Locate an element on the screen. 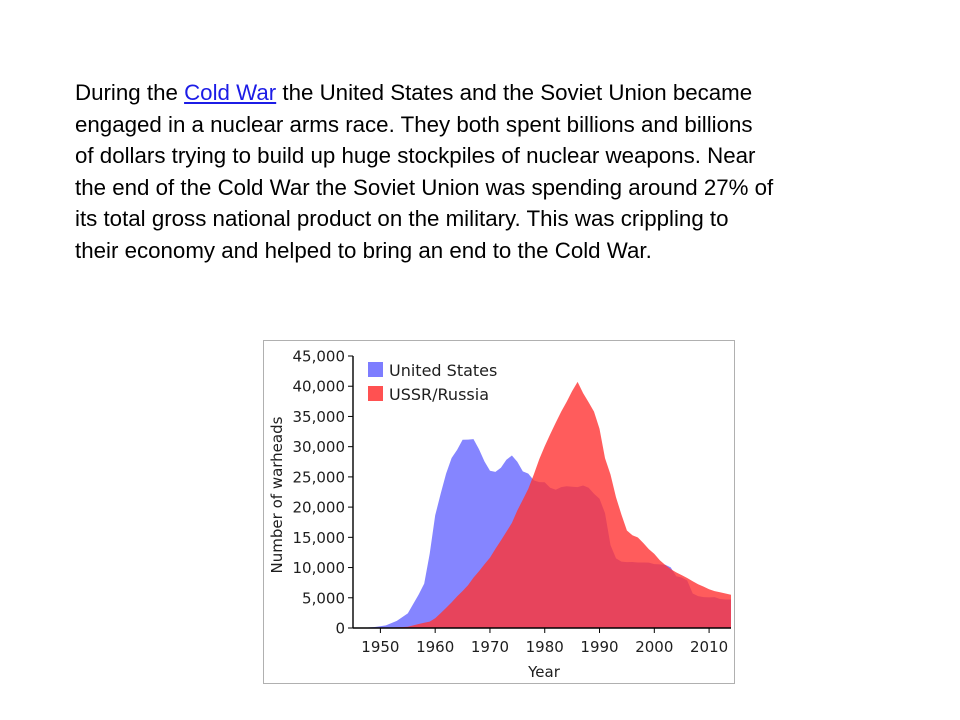  x-tick-label: 1990 is located at coordinates (599, 647).